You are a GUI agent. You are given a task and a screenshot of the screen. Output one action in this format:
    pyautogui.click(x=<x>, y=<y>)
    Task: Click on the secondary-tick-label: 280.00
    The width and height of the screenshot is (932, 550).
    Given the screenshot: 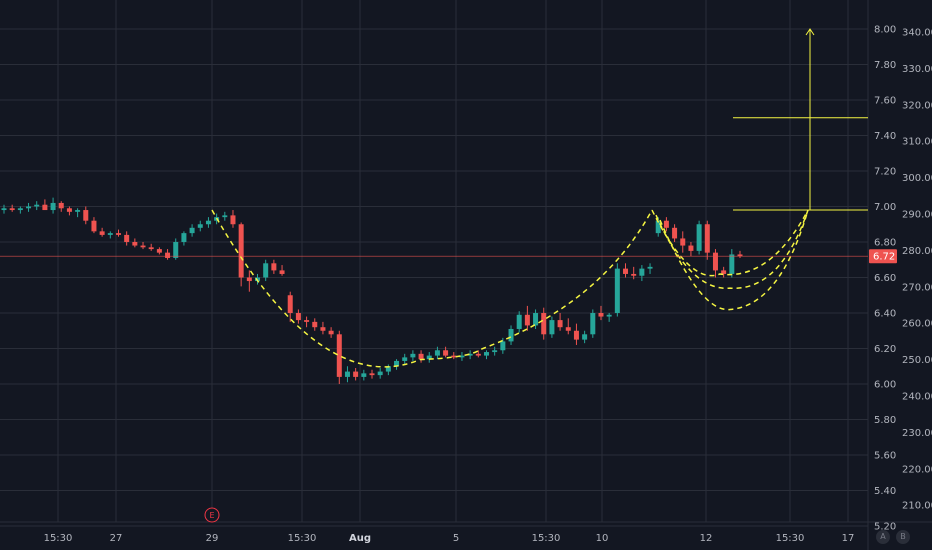 What is the action you would take?
    pyautogui.click(x=917, y=251)
    